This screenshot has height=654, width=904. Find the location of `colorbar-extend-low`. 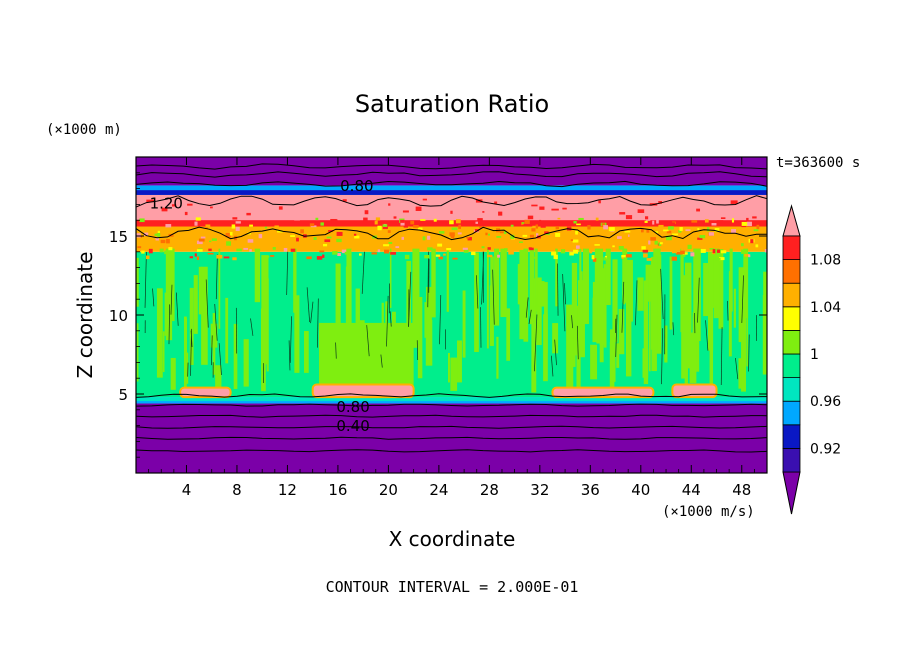

colorbar-extend-low is located at coordinates (791, 493).